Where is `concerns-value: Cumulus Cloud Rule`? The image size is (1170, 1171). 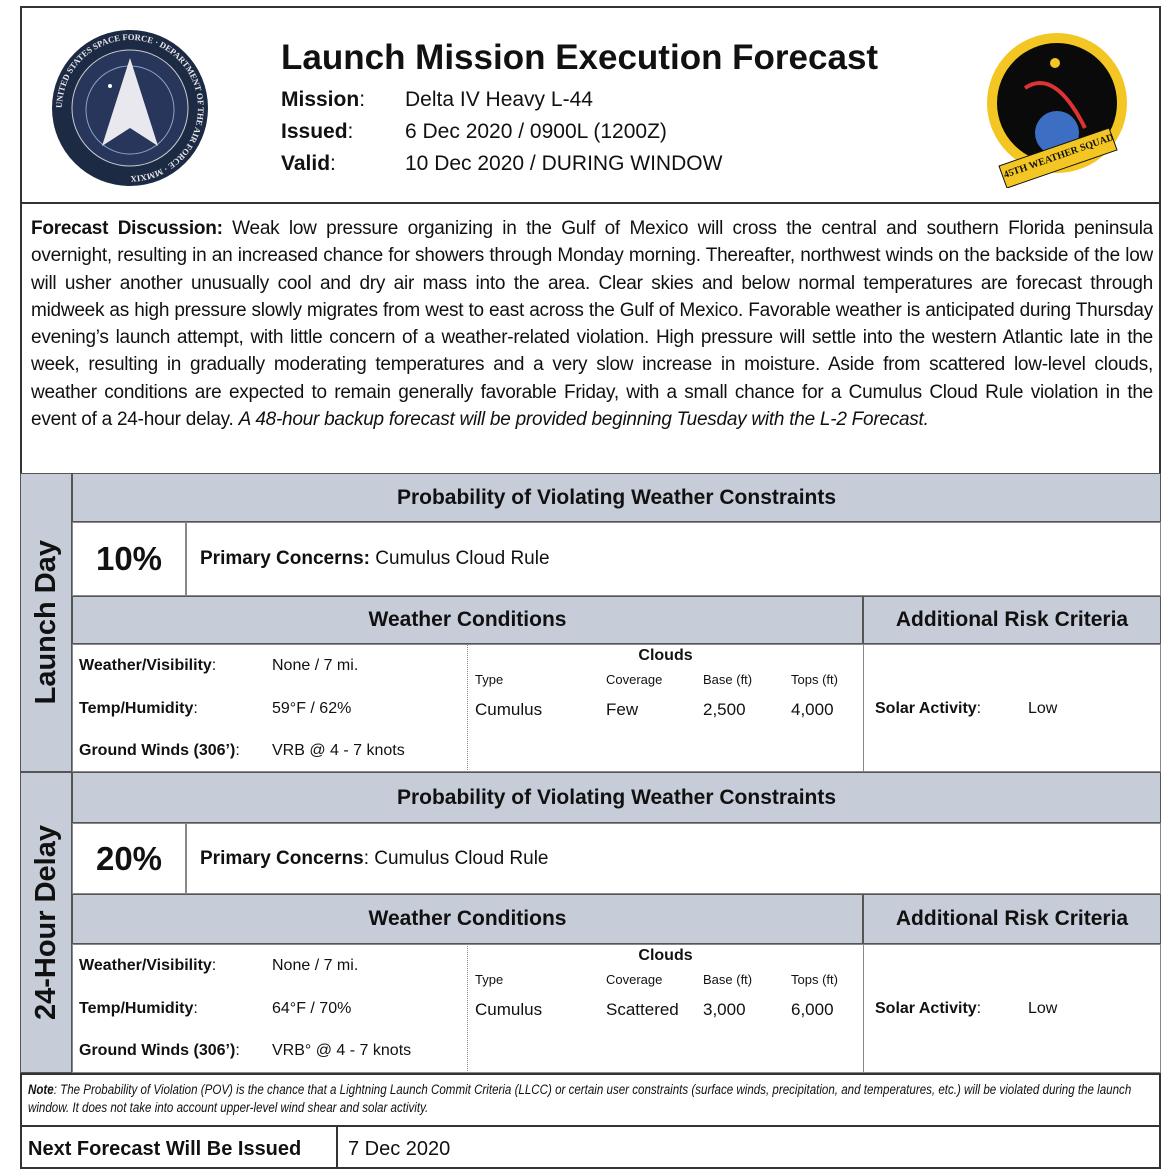 concerns-value: Cumulus Cloud Rule is located at coordinates (460, 558).